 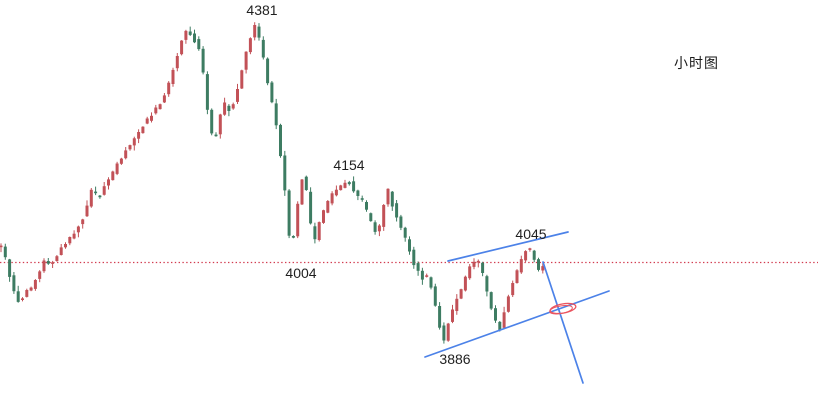 What do you see at coordinates (563, 322) in the screenshot?
I see `breakdown-trendline` at bounding box center [563, 322].